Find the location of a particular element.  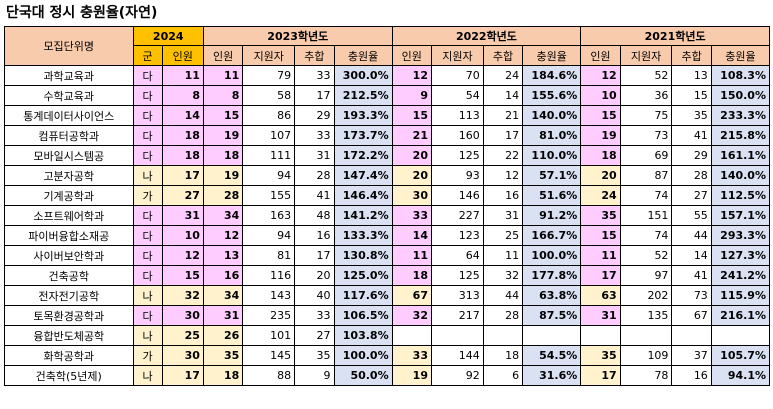

cell-applicants-2022: 92 is located at coordinates (457, 375).